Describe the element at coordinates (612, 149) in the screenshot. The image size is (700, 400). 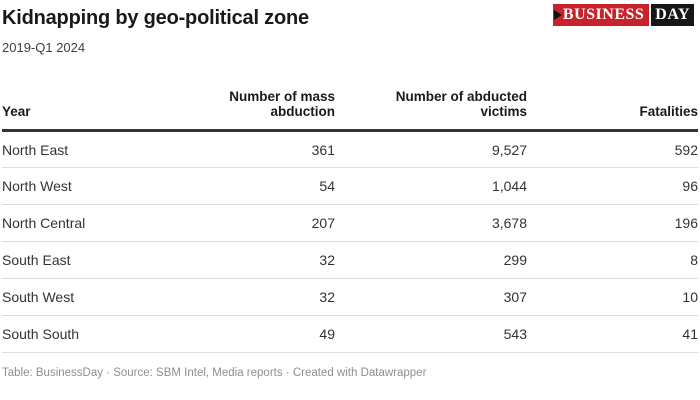
I see `fatalities-cell: 592` at that location.